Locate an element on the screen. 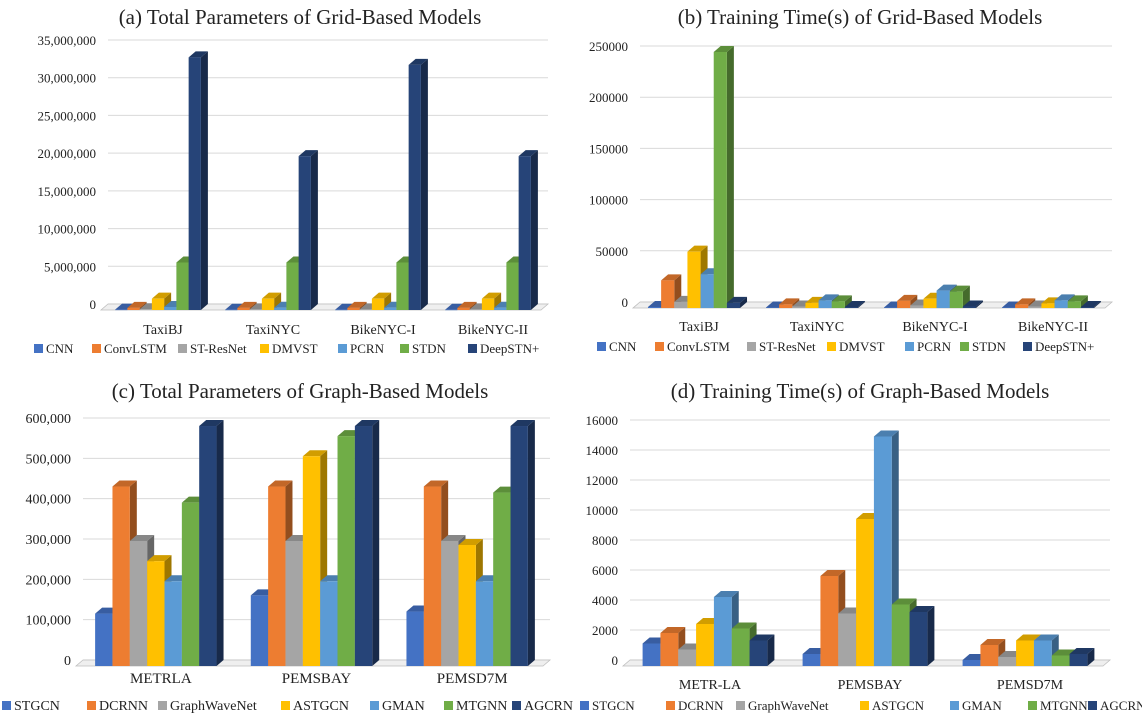  legend-item-mtgnn: MTGNN is located at coordinates (1058, 705).